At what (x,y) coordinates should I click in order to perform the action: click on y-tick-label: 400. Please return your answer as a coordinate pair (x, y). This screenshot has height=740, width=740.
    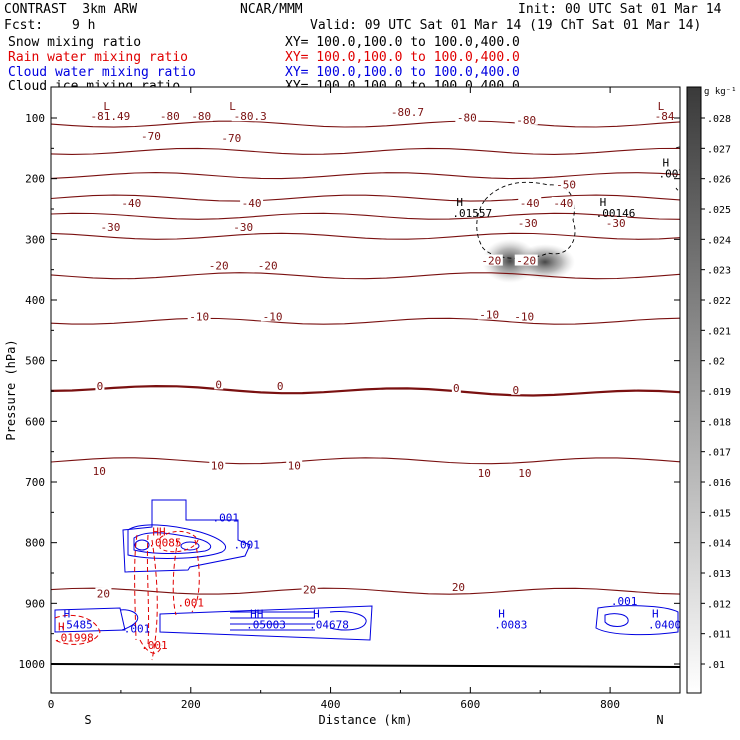
    Looking at the image, I should click on (35, 300).